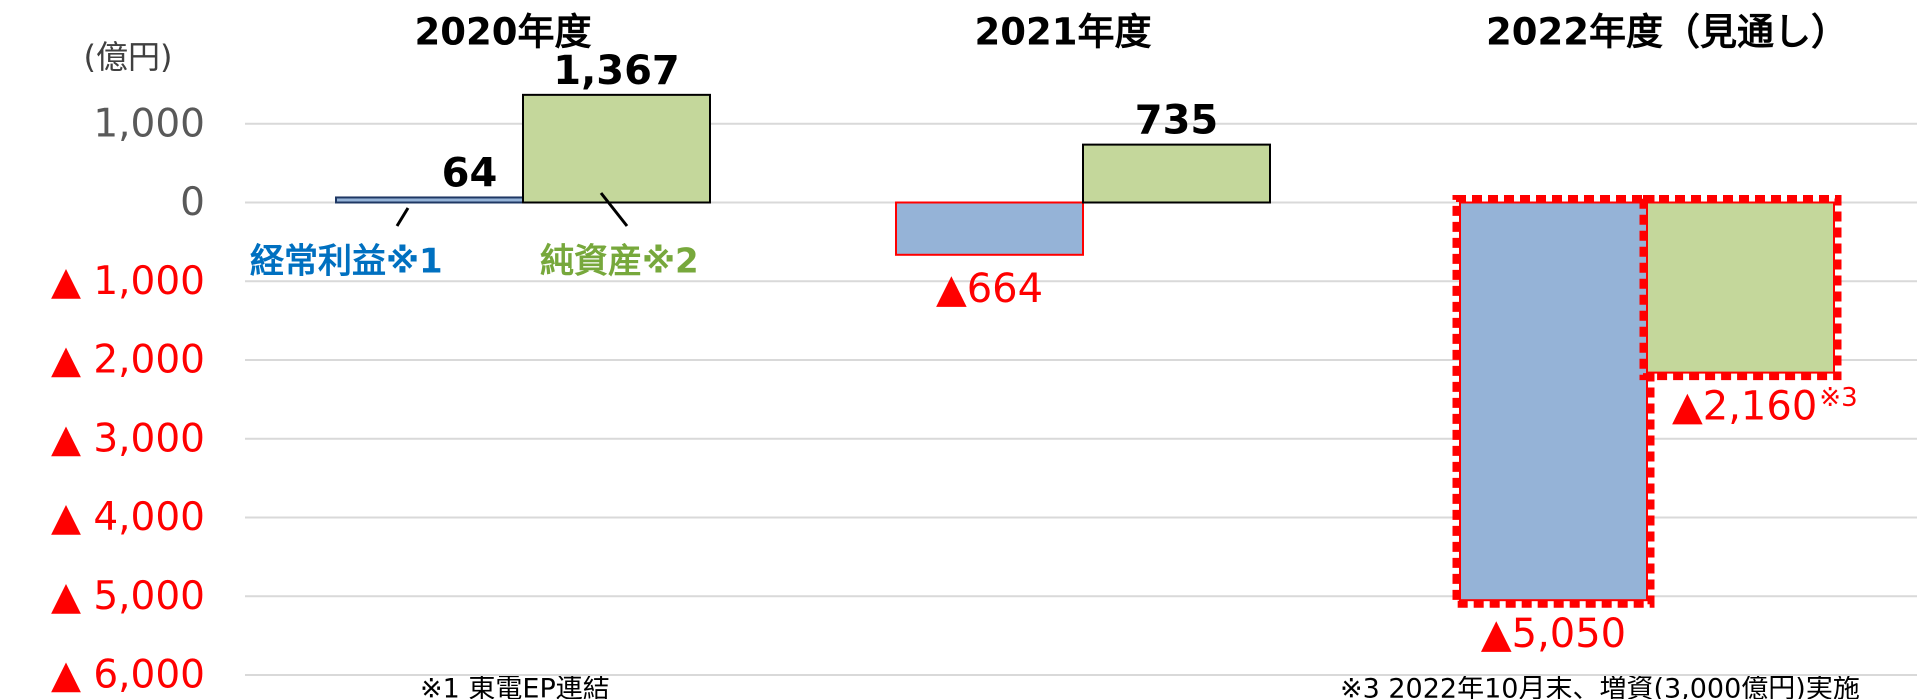 This screenshot has width=1917, height=699. What do you see at coordinates (128, 517) in the screenshot?
I see `y-tick-label: ▲ 4,000` at bounding box center [128, 517].